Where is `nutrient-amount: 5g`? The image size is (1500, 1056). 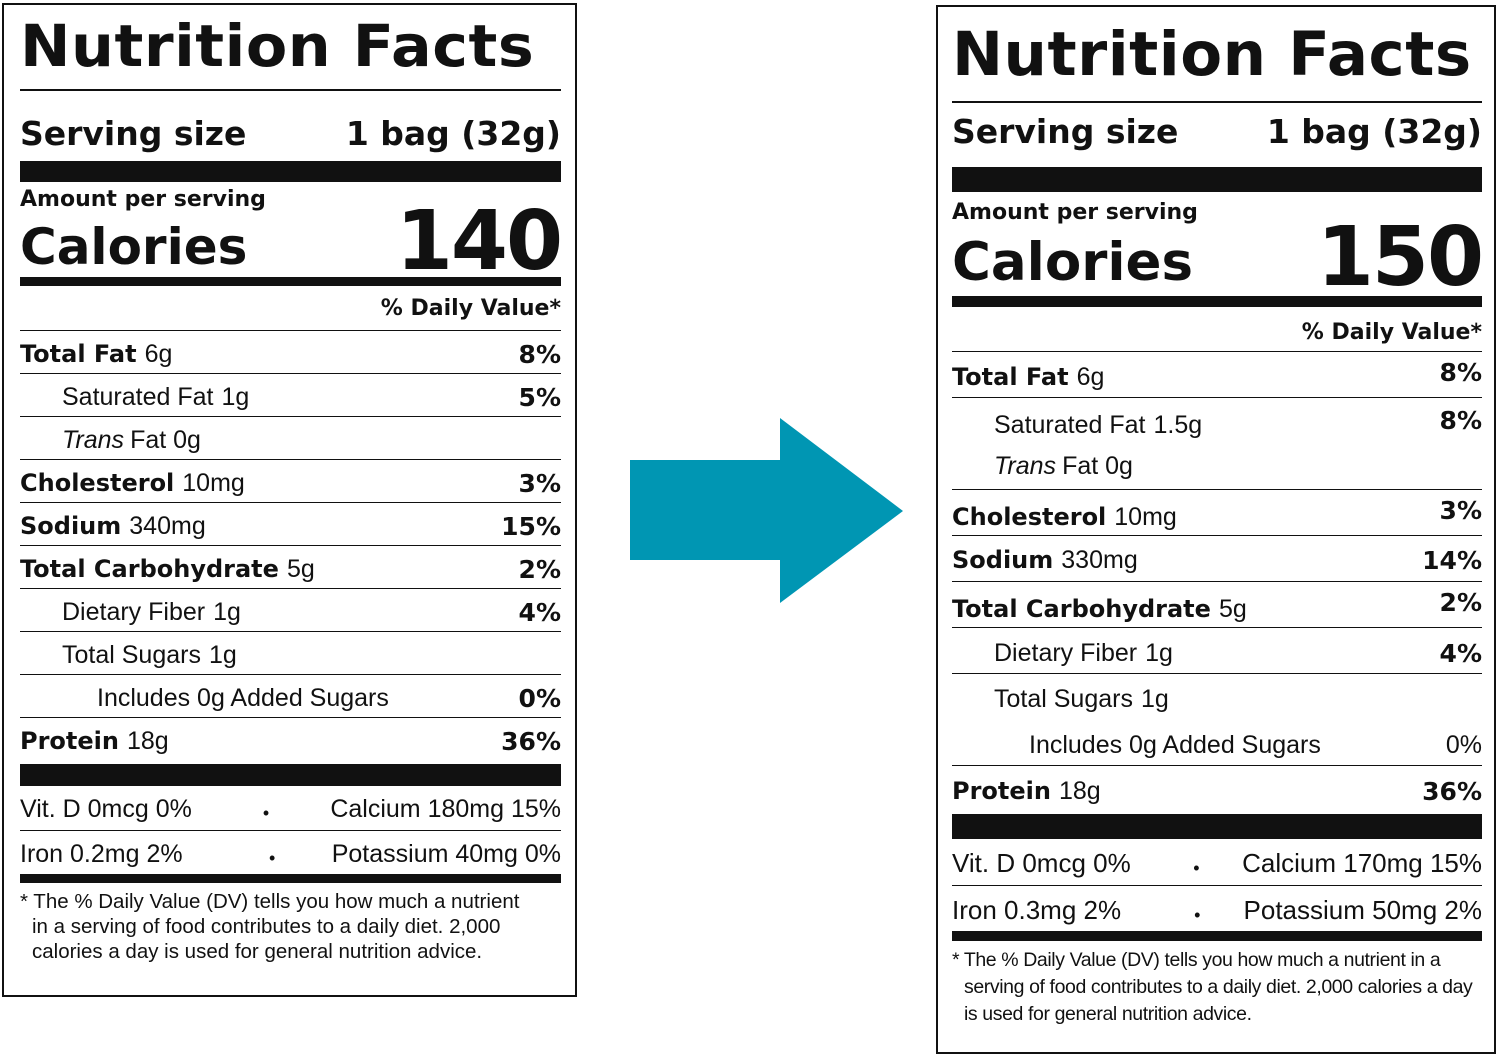 nutrient-amount: 5g is located at coordinates (300, 569).